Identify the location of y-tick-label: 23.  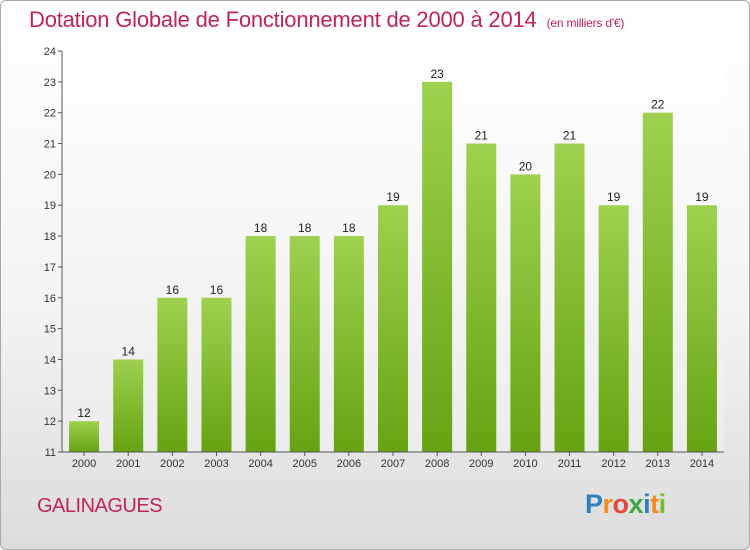
(50, 83).